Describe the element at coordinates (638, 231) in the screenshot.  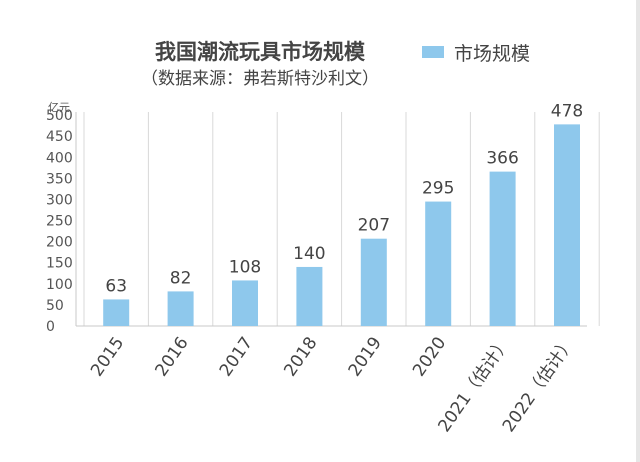
I see `page-edge` at that location.